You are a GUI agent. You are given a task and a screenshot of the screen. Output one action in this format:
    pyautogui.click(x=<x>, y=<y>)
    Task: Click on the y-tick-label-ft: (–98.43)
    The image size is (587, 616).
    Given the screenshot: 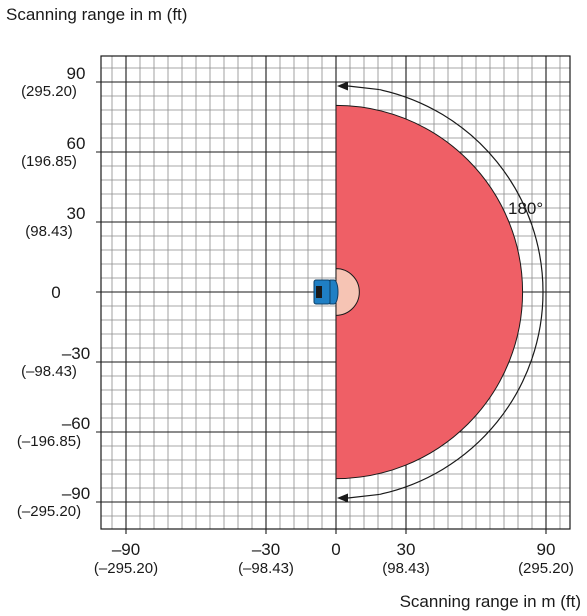 What is the action you would take?
    pyautogui.click(x=49, y=371)
    